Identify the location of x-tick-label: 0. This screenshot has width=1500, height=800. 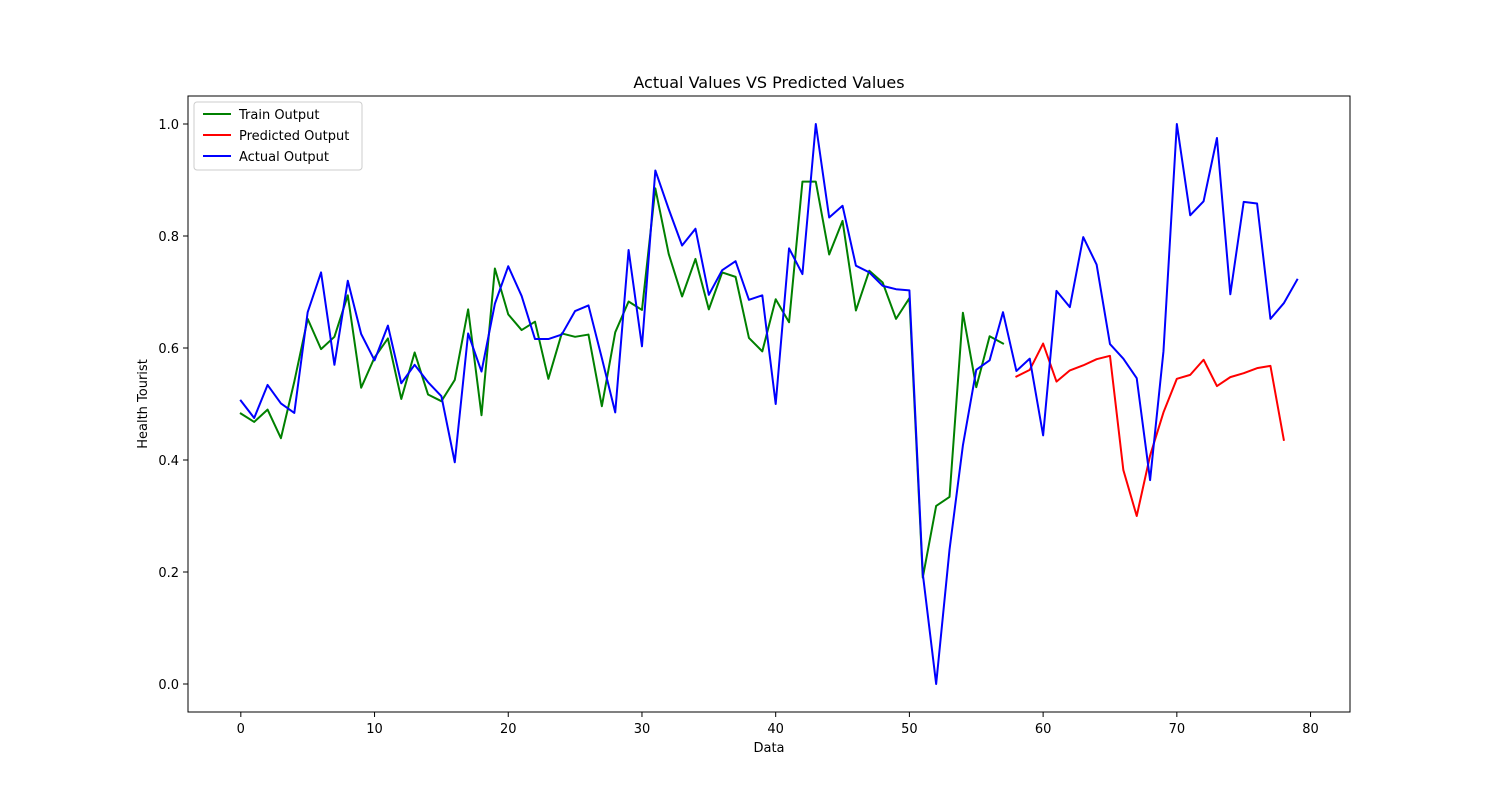
(241, 729).